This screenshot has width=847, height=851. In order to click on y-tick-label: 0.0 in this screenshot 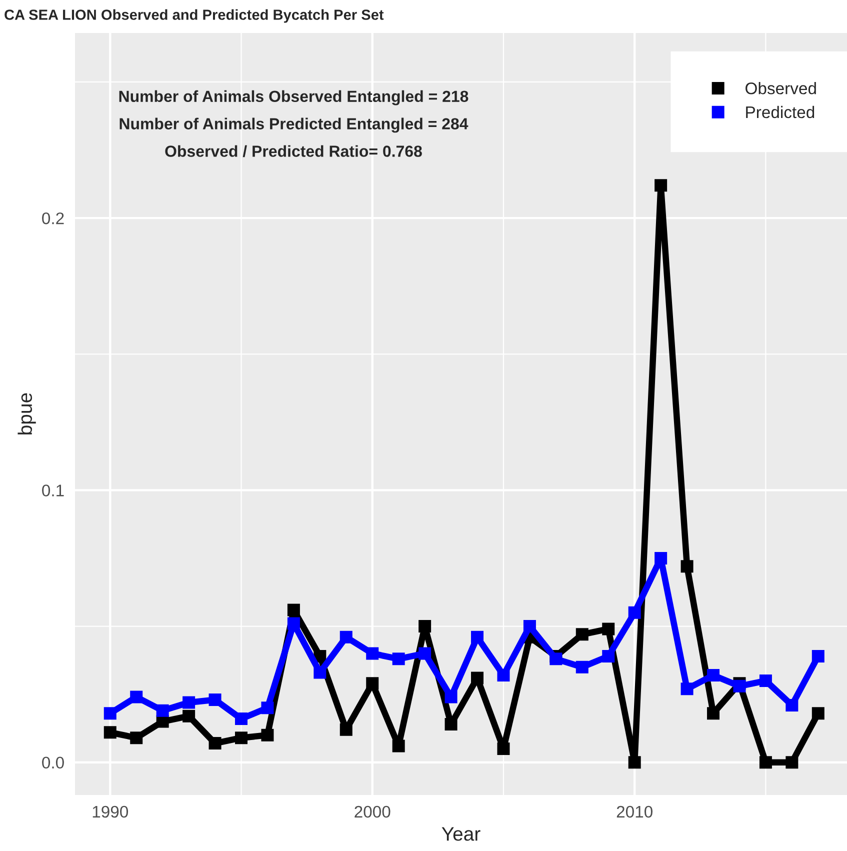, I will do `click(53, 762)`.